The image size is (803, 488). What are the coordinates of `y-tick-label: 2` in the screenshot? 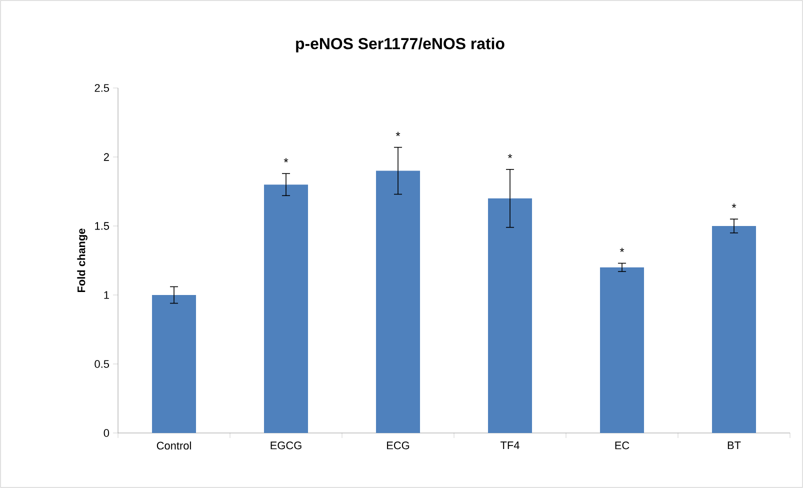 It's located at (106, 157).